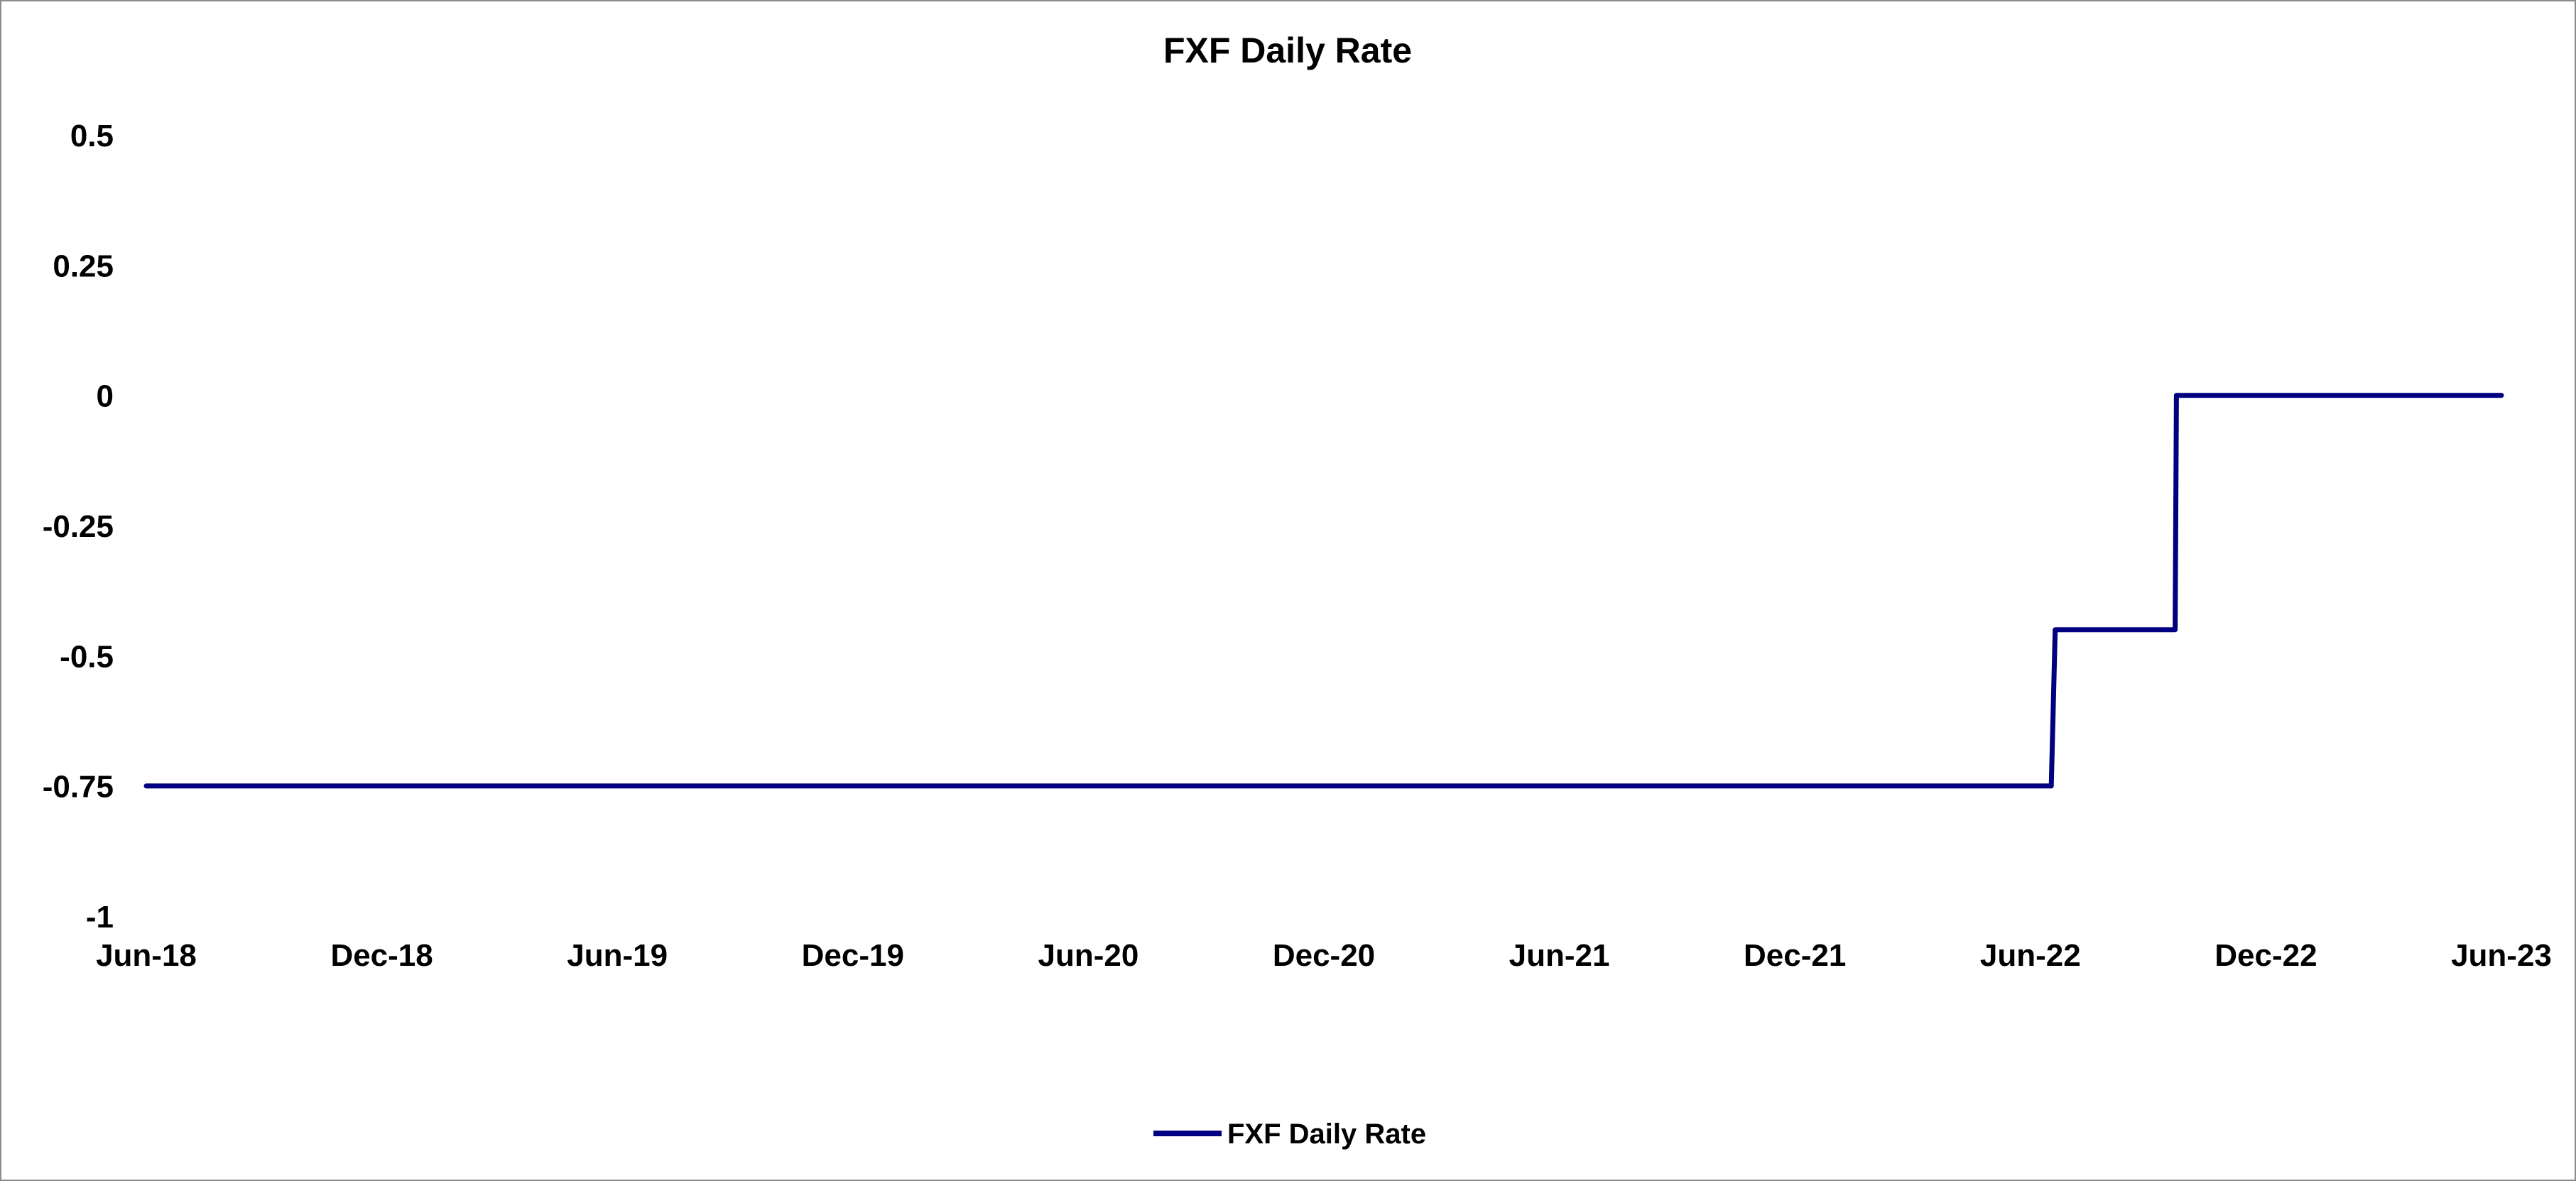  What do you see at coordinates (1288, 50) in the screenshot?
I see `chart-title: FXF Daily Rate` at bounding box center [1288, 50].